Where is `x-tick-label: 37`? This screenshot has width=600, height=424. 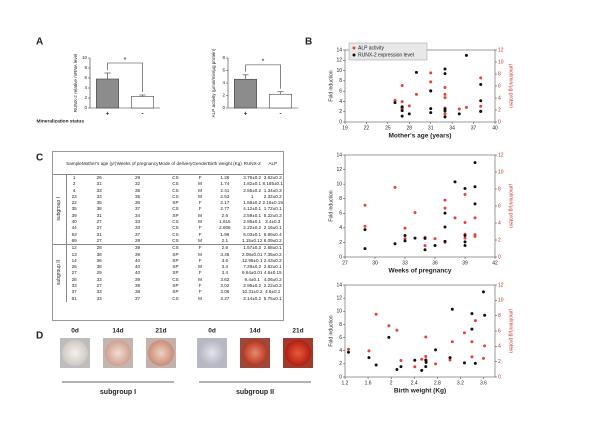 x-tick-label: 37 is located at coordinates (474, 128).